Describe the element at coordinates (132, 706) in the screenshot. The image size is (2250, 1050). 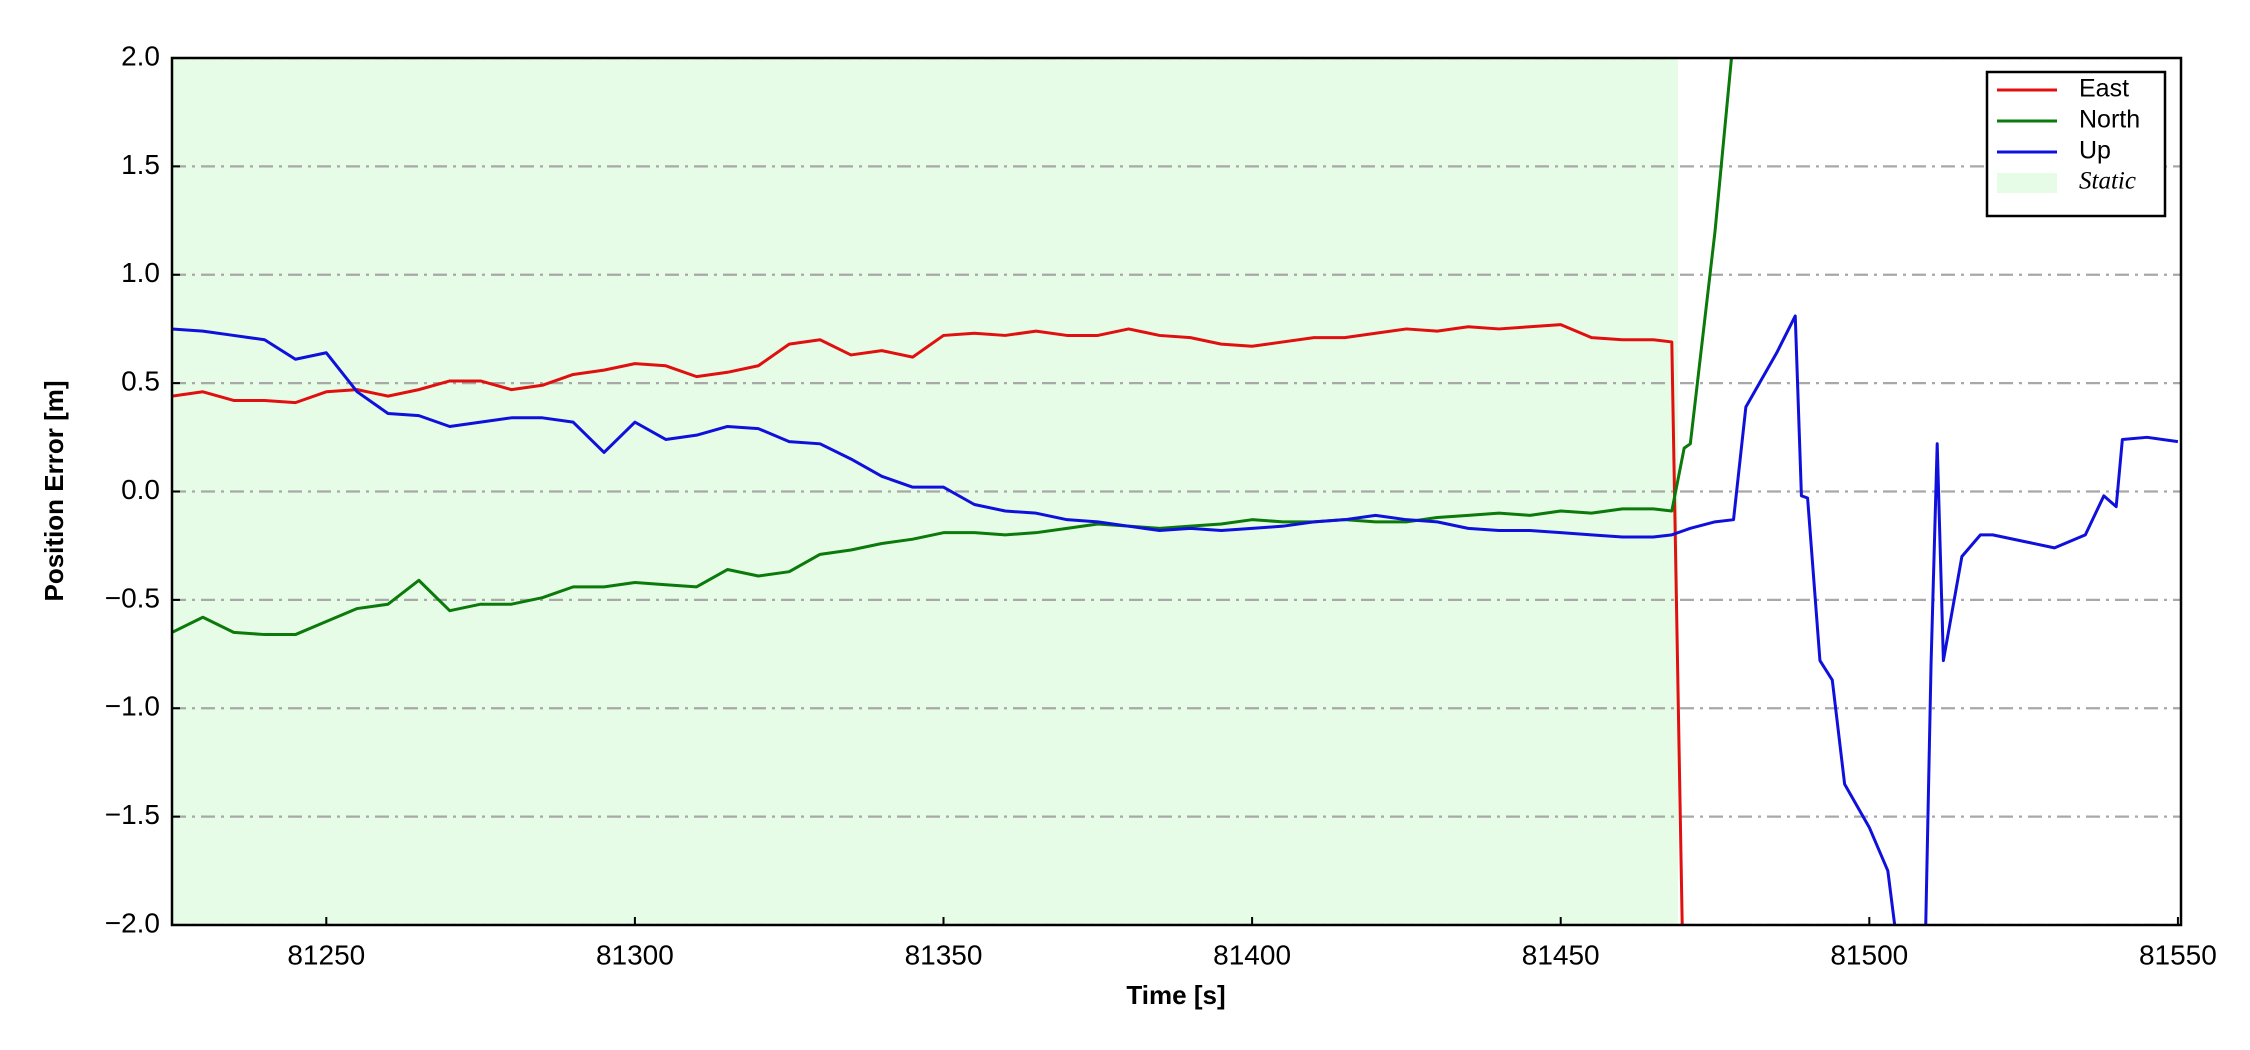
I see `y-tick-label: −1.0` at that location.